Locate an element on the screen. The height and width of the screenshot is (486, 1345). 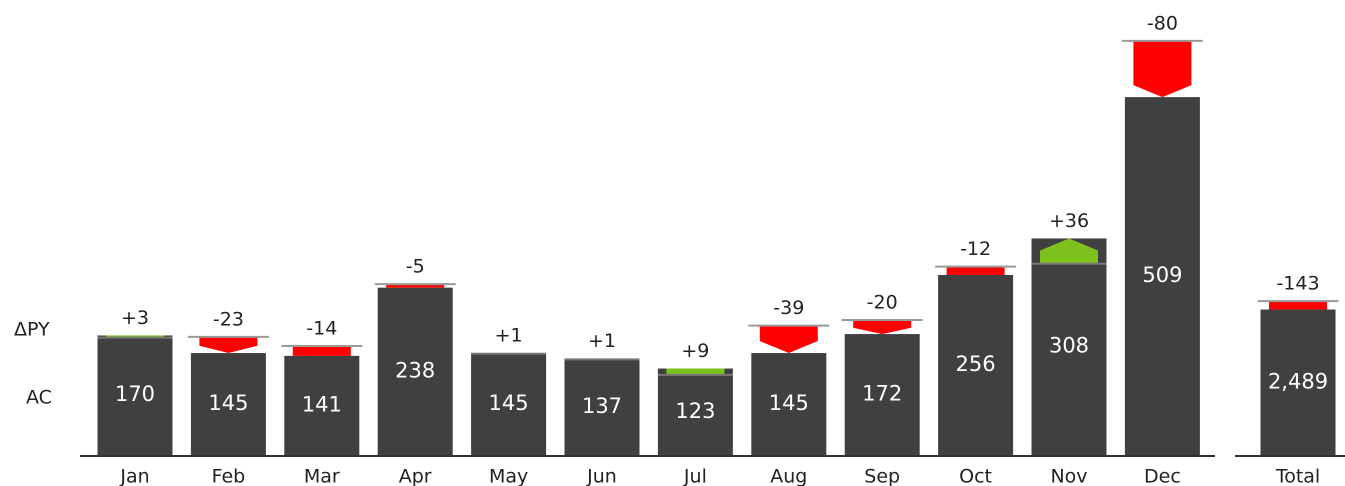
delta-label: +9 is located at coordinates (695, 351).